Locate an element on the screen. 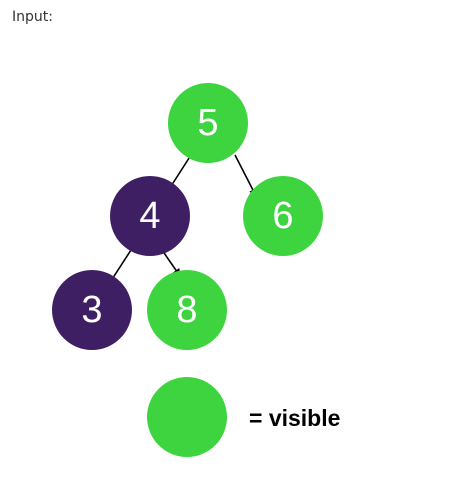 This screenshot has width=460, height=487. legend-label: = visible is located at coordinates (294, 418).